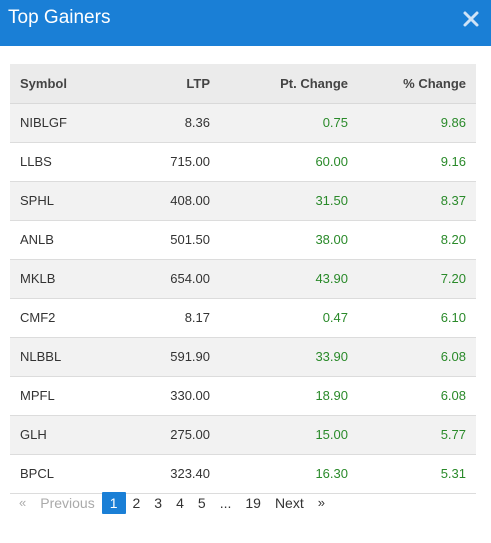  I want to click on cell-percent-change: 9.16, so click(417, 162).